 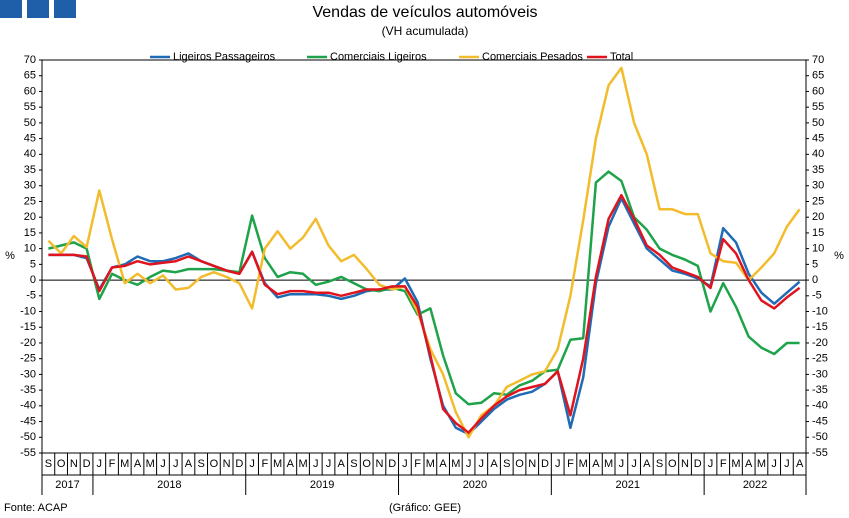 I want to click on y-tick-label: 30, so click(x=30, y=186).